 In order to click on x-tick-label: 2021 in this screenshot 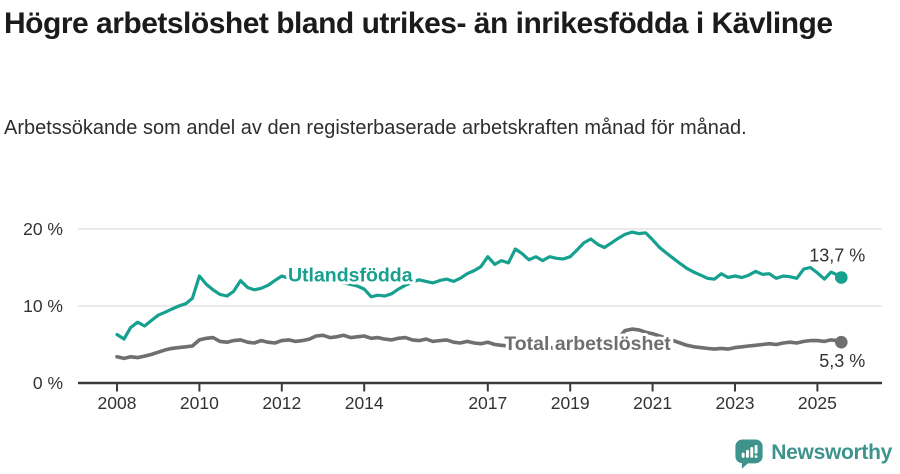, I will do `click(652, 403)`.